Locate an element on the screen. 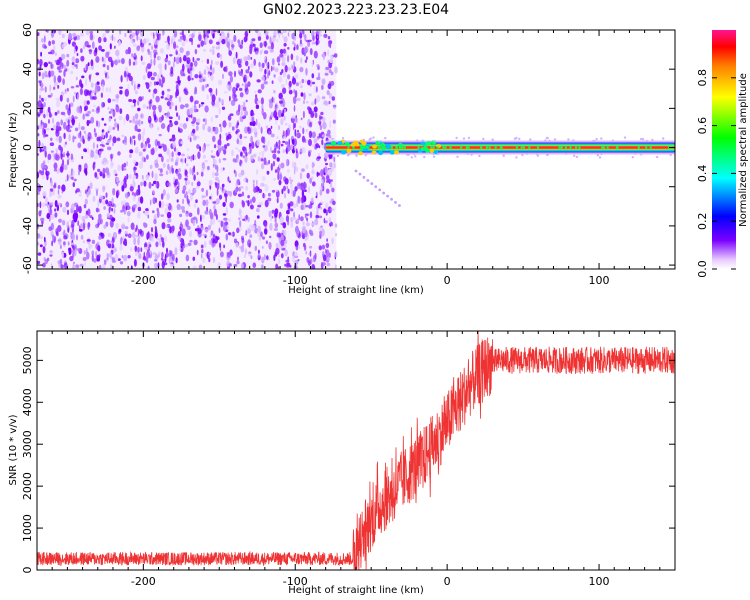  spectrogram-y-tick-label: 20 is located at coordinates (27, 108).